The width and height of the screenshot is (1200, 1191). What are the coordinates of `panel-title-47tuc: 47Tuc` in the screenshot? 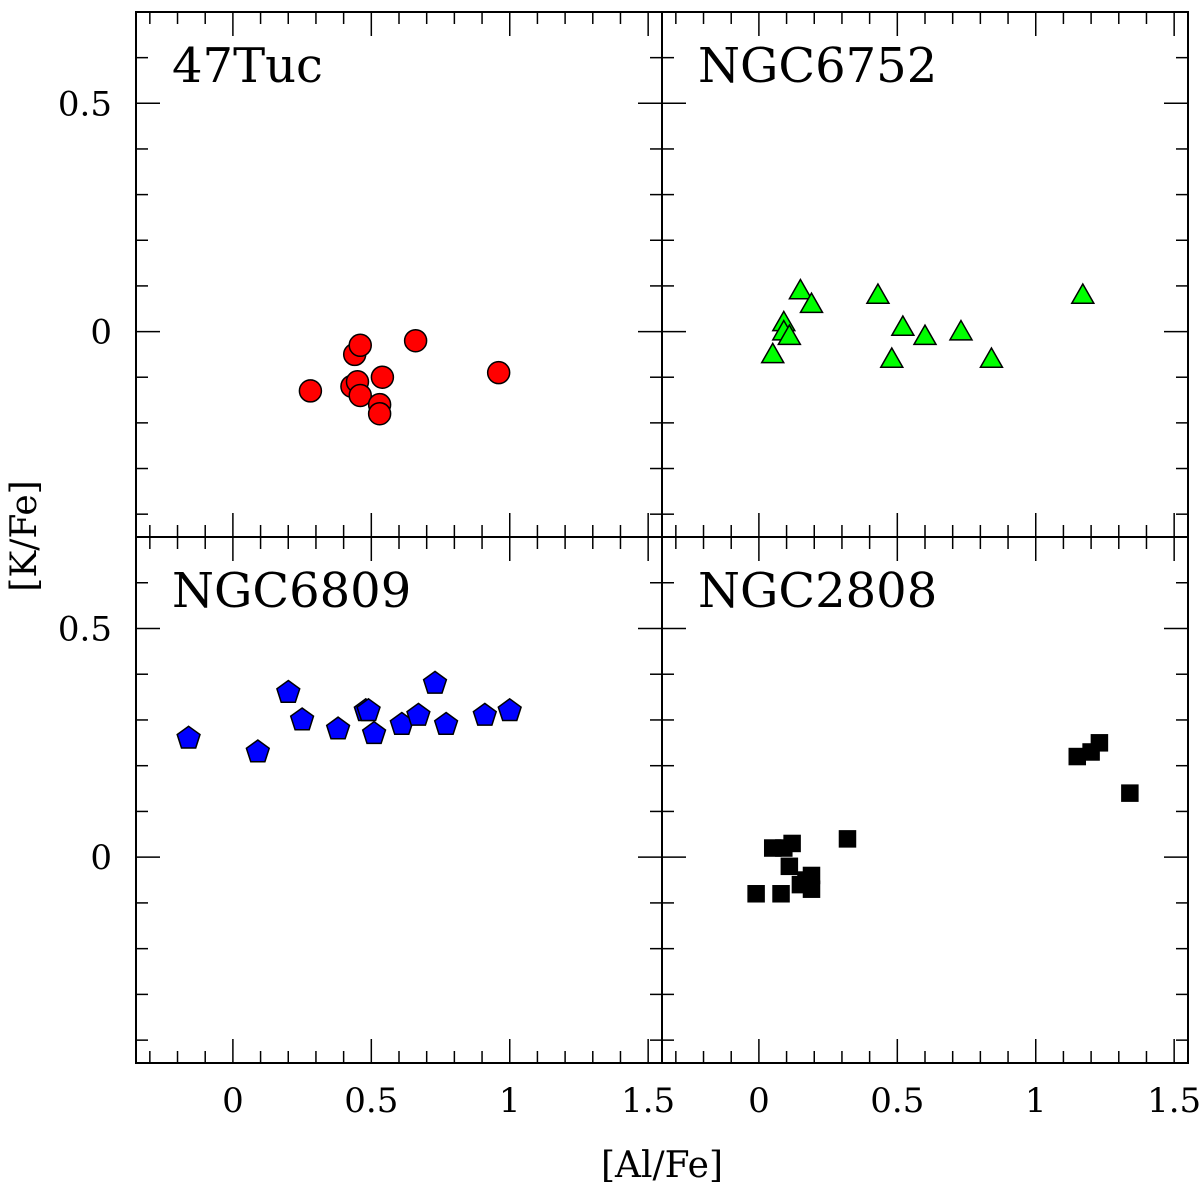 It's located at (247, 66).